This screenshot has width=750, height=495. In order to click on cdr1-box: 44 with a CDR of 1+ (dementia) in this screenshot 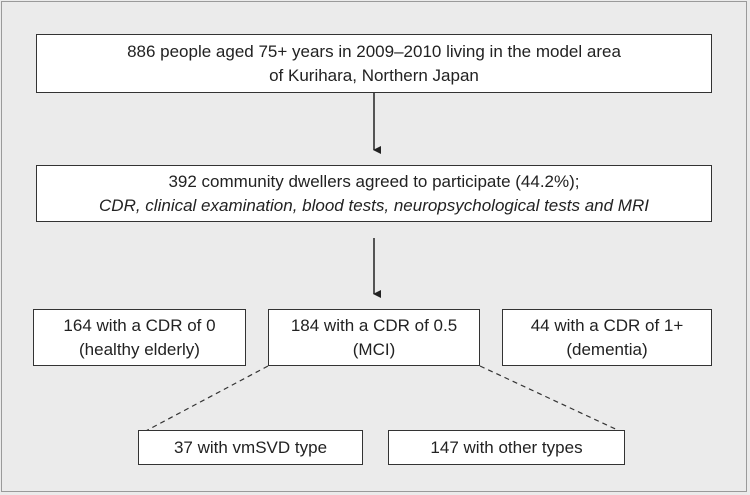, I will do `click(607, 337)`.